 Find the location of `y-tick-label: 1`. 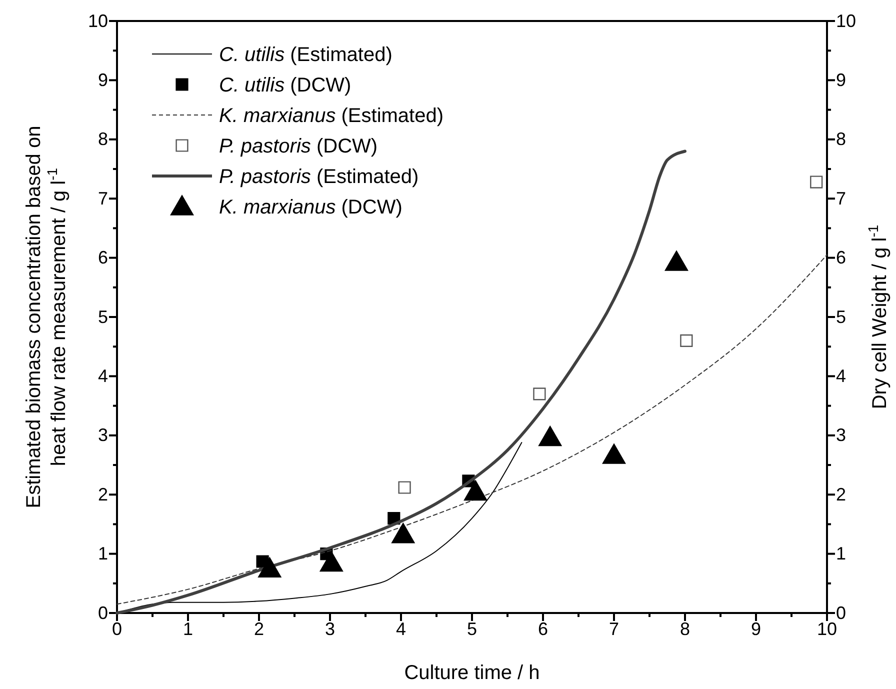

y-tick-label: 1 is located at coordinates (103, 554).